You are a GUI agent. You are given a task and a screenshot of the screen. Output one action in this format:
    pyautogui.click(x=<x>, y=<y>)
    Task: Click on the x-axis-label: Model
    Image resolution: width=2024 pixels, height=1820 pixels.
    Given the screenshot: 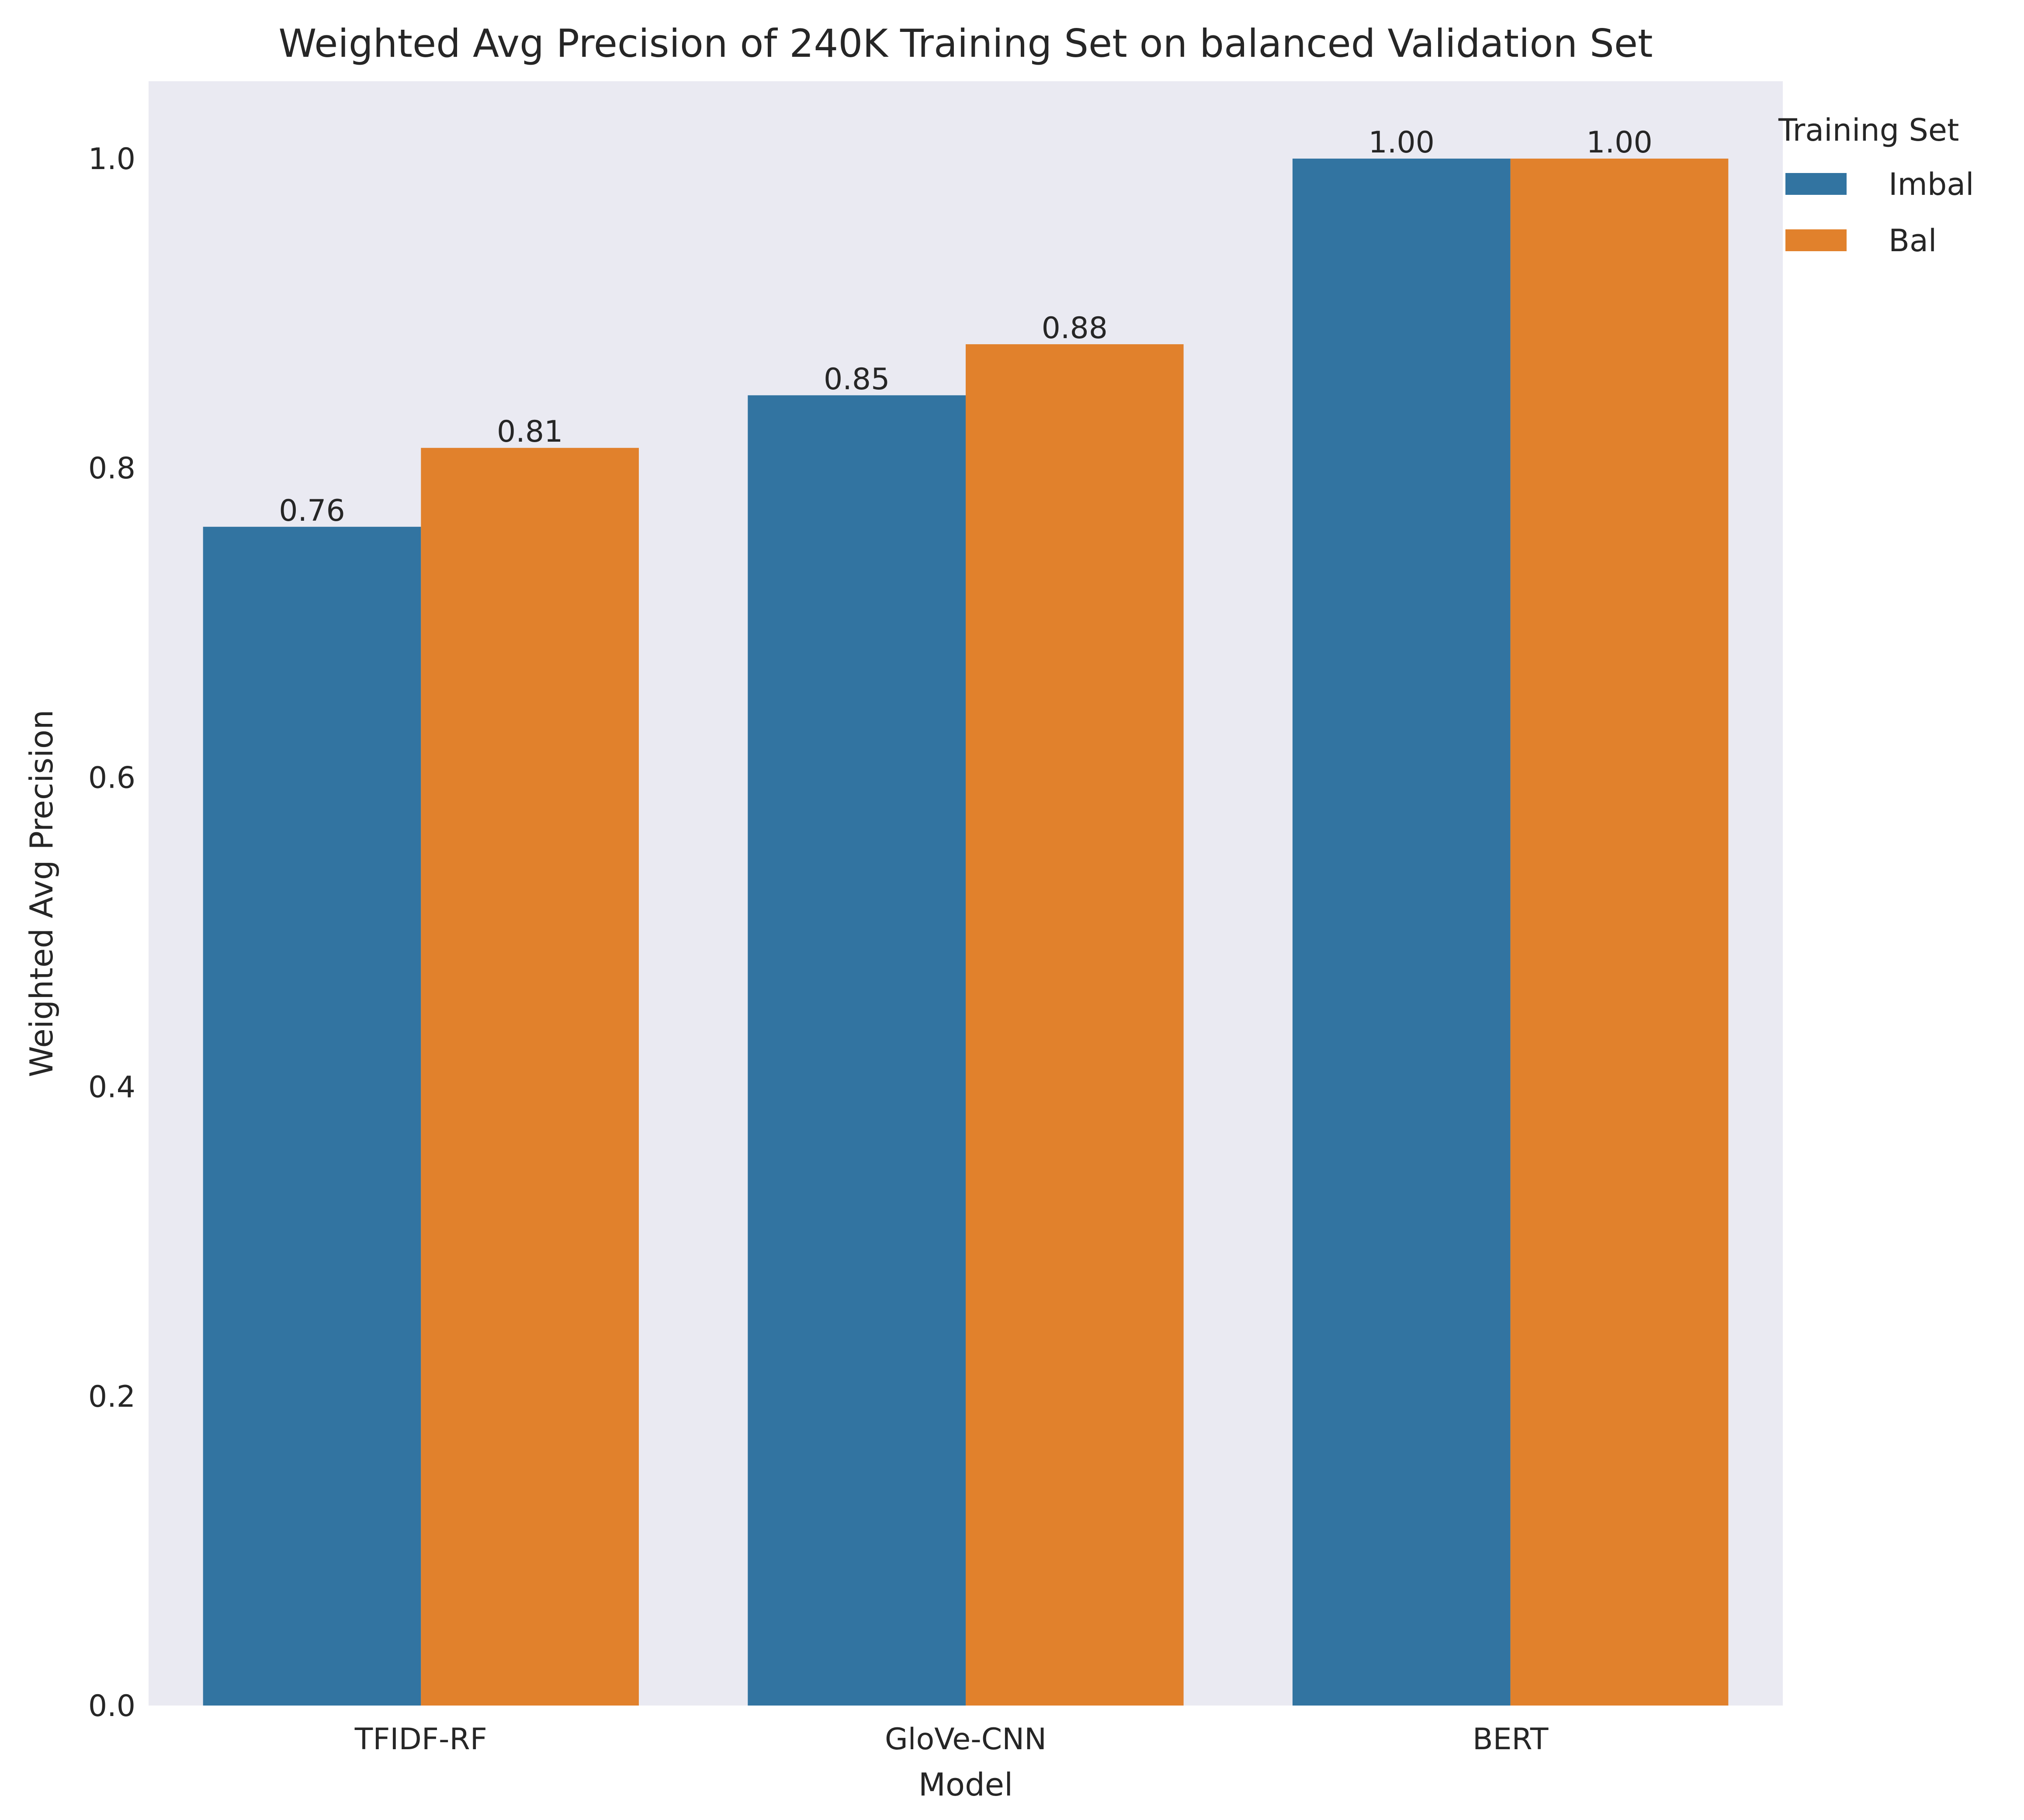 What is the action you would take?
    pyautogui.click(x=966, y=1784)
    